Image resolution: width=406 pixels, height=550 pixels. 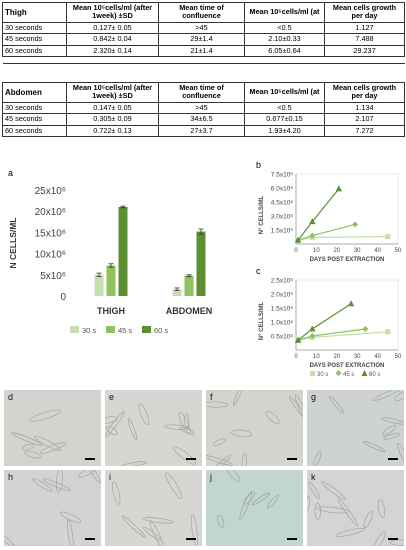 What do you see at coordinates (364, 130) in the screenshot?
I see `table-cell: 7.272` at bounding box center [364, 130].